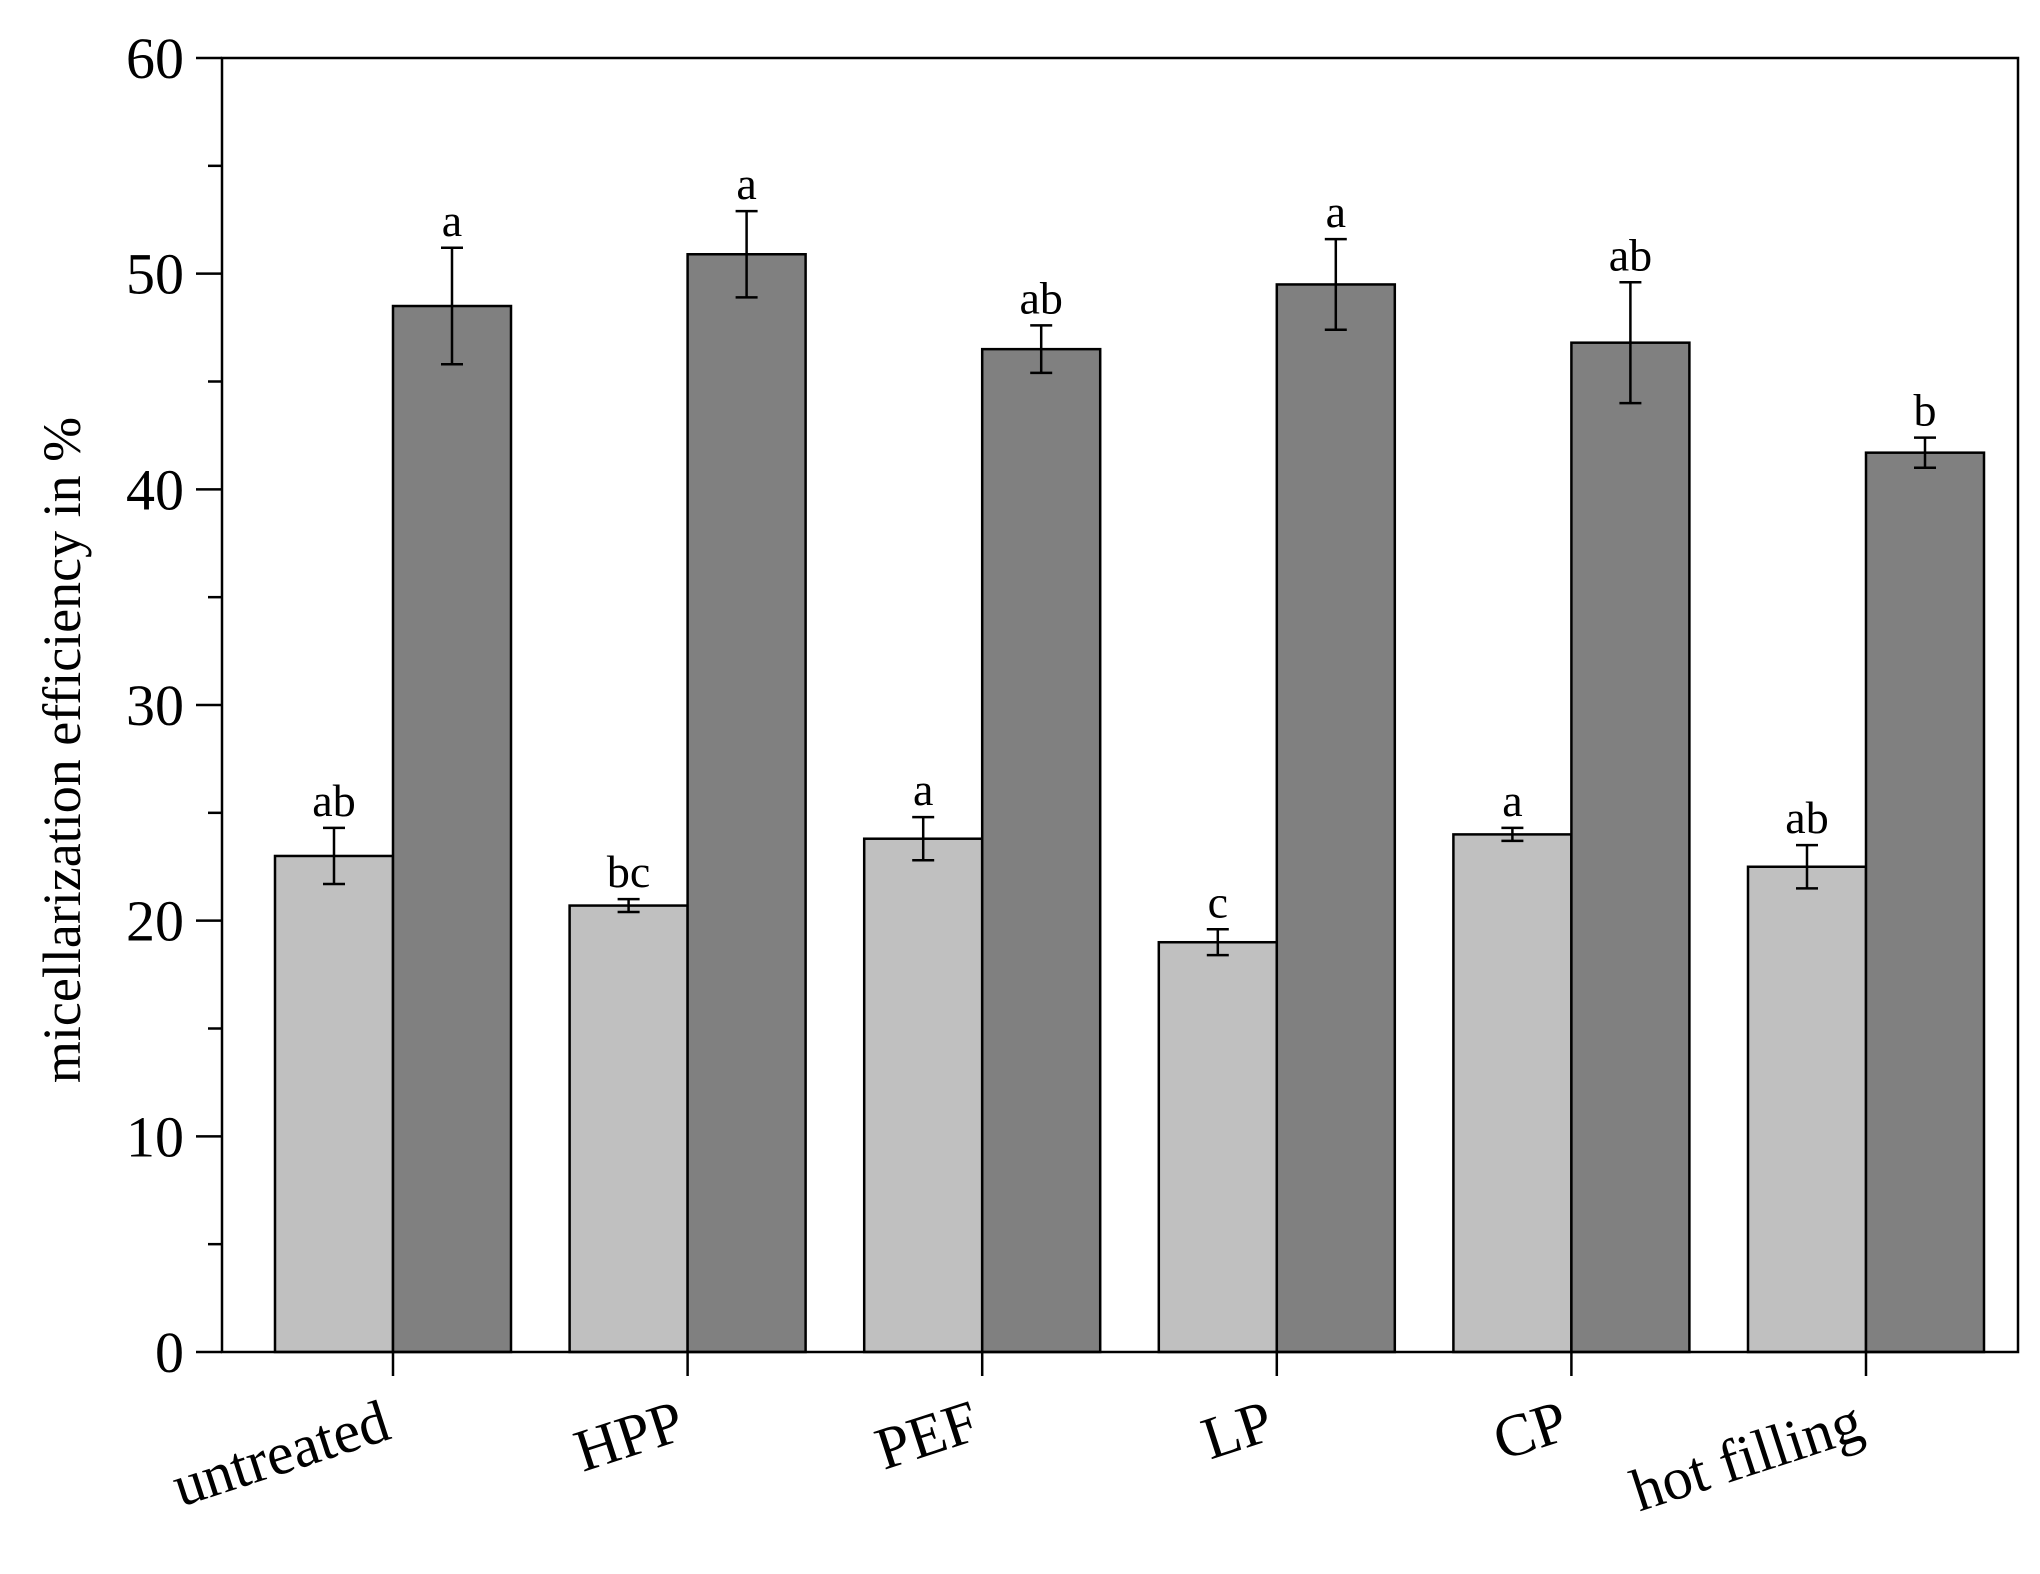  I want to click on x-tick-label-4: LP, so click(1237, 1430).